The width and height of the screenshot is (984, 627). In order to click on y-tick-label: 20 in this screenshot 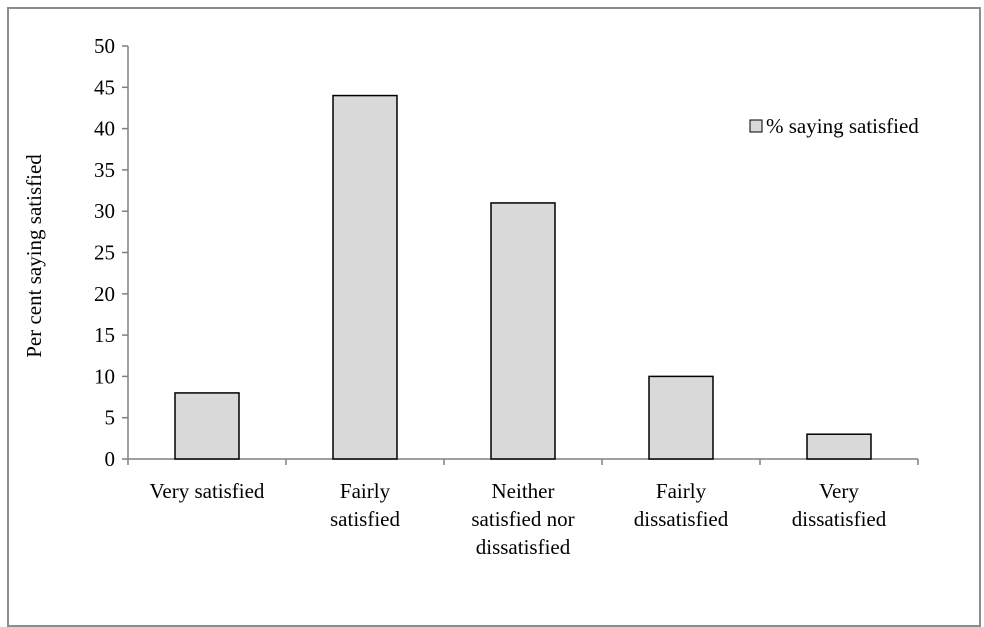, I will do `click(104, 294)`.